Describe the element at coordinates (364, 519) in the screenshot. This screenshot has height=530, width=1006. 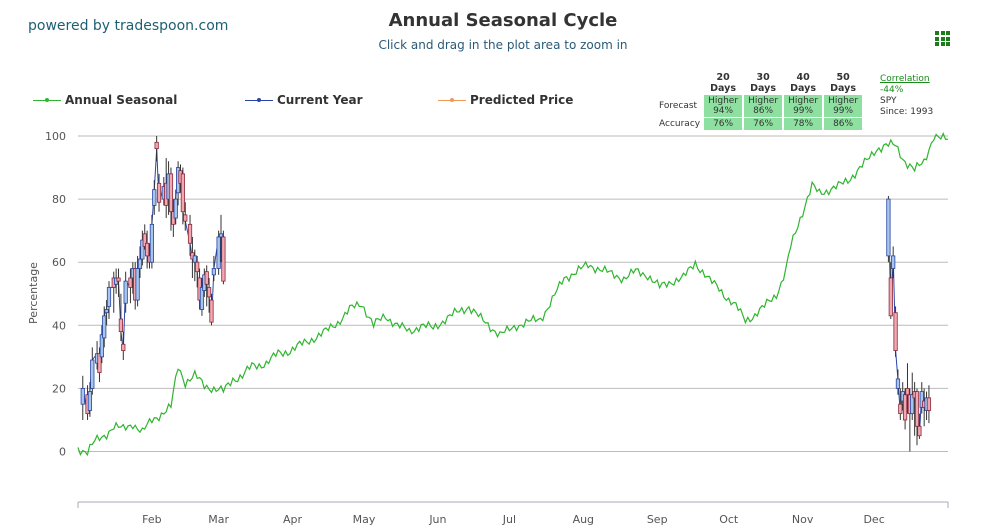
I see `x-tick-label: May` at that location.